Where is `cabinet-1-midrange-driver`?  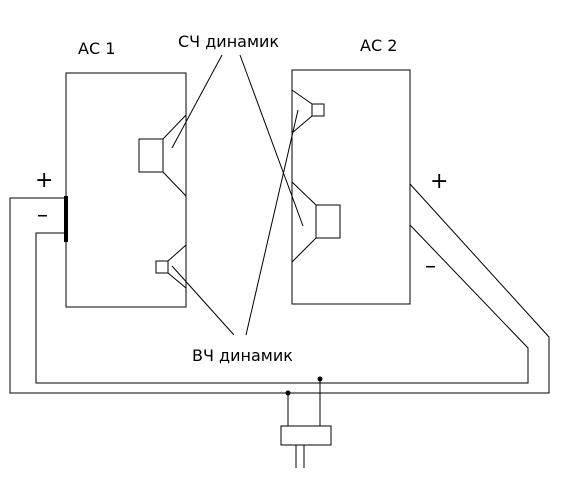
cabinet-1-midrange-driver is located at coordinates (162, 155).